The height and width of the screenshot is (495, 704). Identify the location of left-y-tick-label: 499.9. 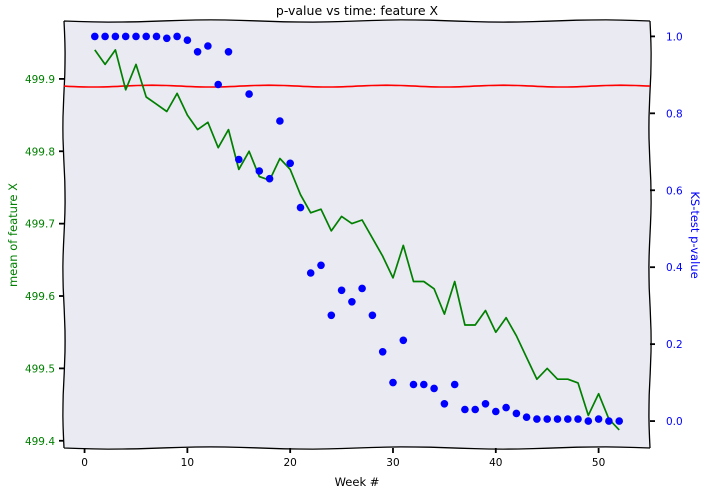
(40, 80).